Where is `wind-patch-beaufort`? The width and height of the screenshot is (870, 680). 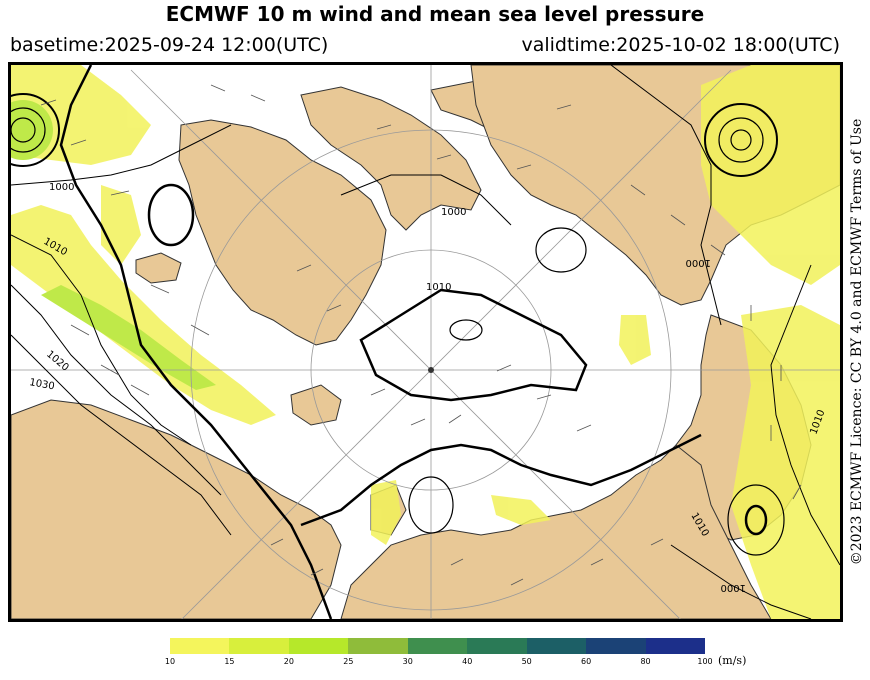 wind-patch-beaufort is located at coordinates (635, 340).